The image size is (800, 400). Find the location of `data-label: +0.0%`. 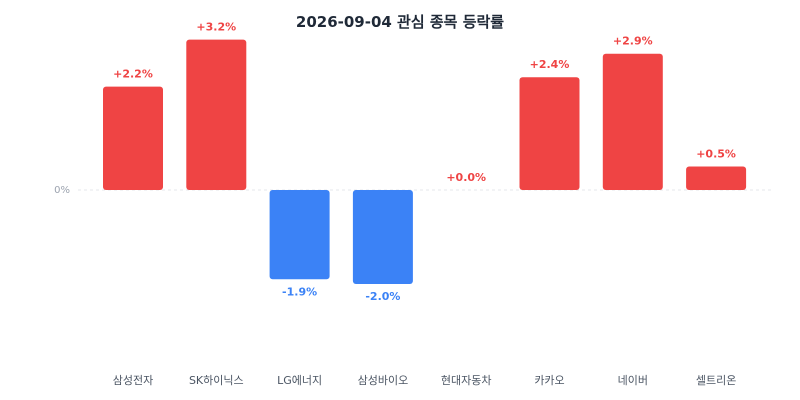

data-label: +0.0% is located at coordinates (466, 177).